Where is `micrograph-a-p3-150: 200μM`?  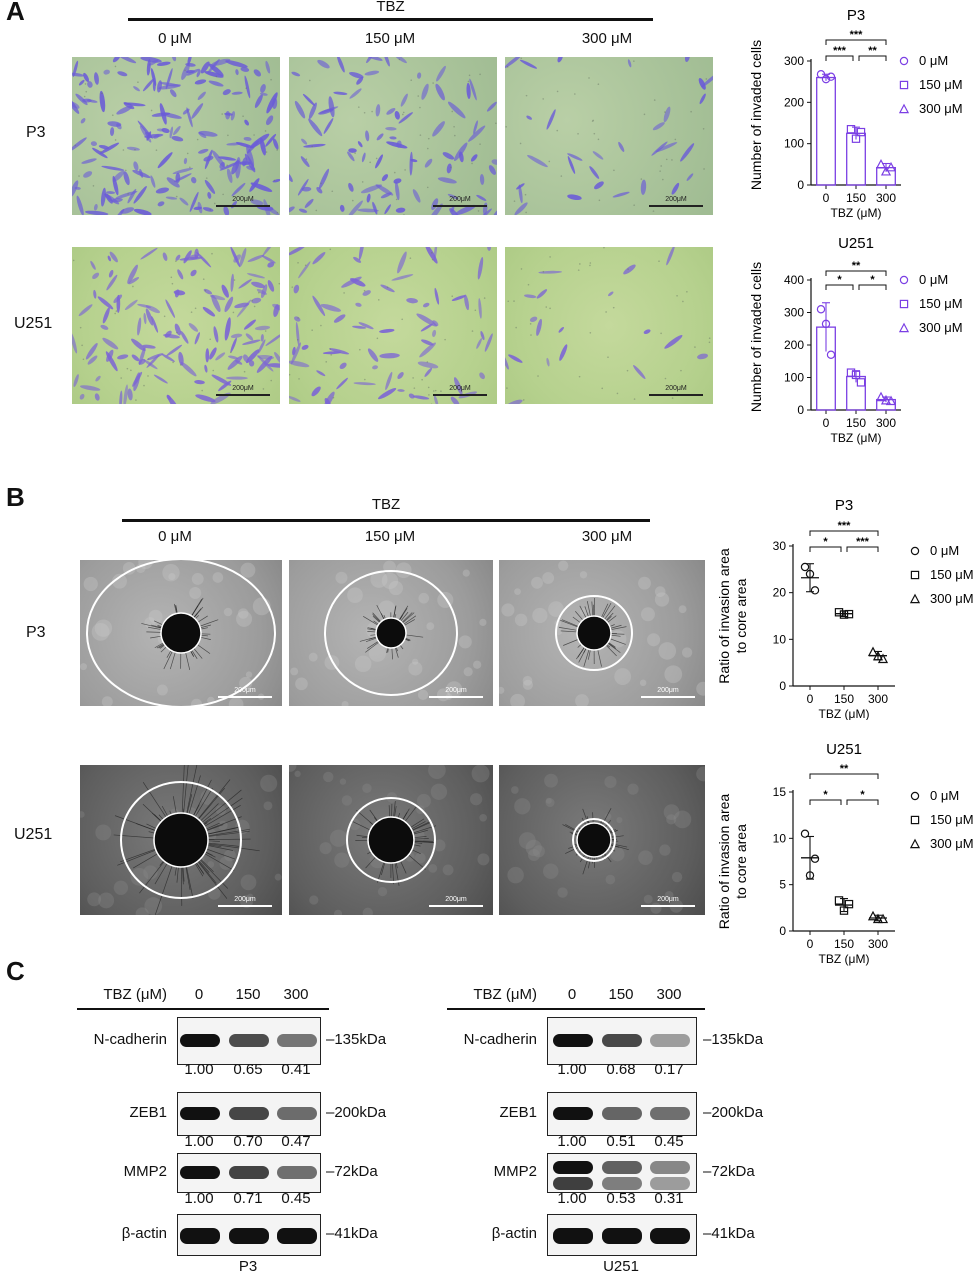
micrograph-a-p3-150: 200μM is located at coordinates (393, 136).